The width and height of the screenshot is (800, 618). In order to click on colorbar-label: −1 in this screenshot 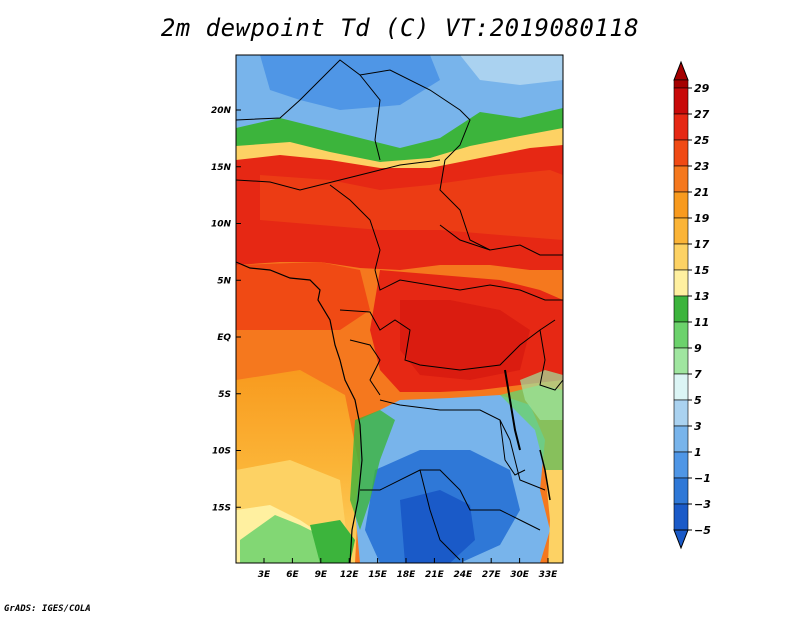, I will do `click(702, 478)`.